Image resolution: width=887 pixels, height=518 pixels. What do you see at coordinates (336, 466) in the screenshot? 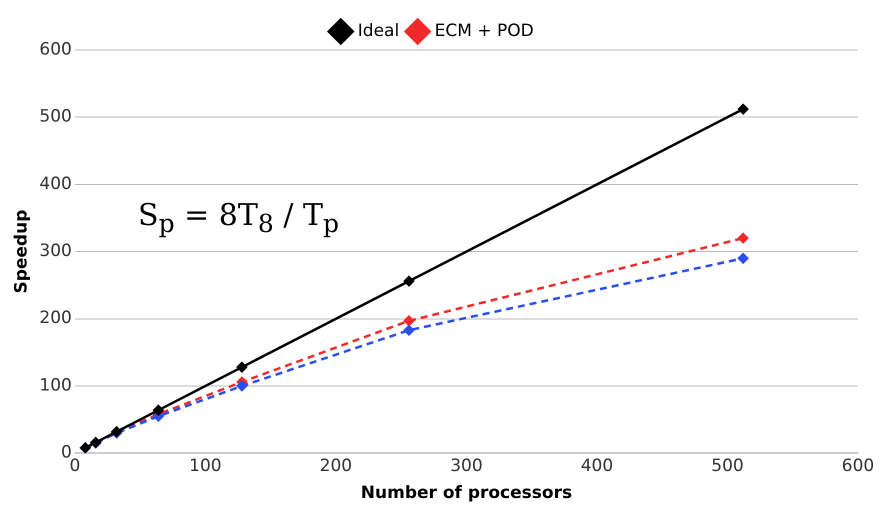
I see `x-tick-label: 200` at bounding box center [336, 466].